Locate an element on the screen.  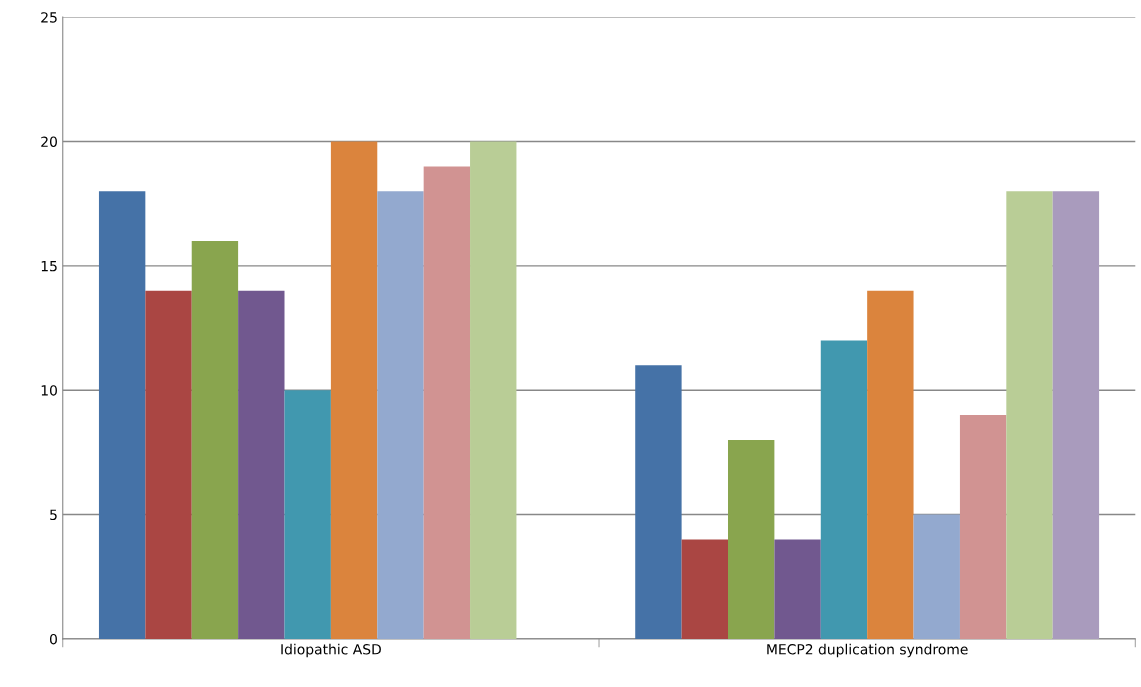
y-tick-label: 20 is located at coordinates (49, 141).